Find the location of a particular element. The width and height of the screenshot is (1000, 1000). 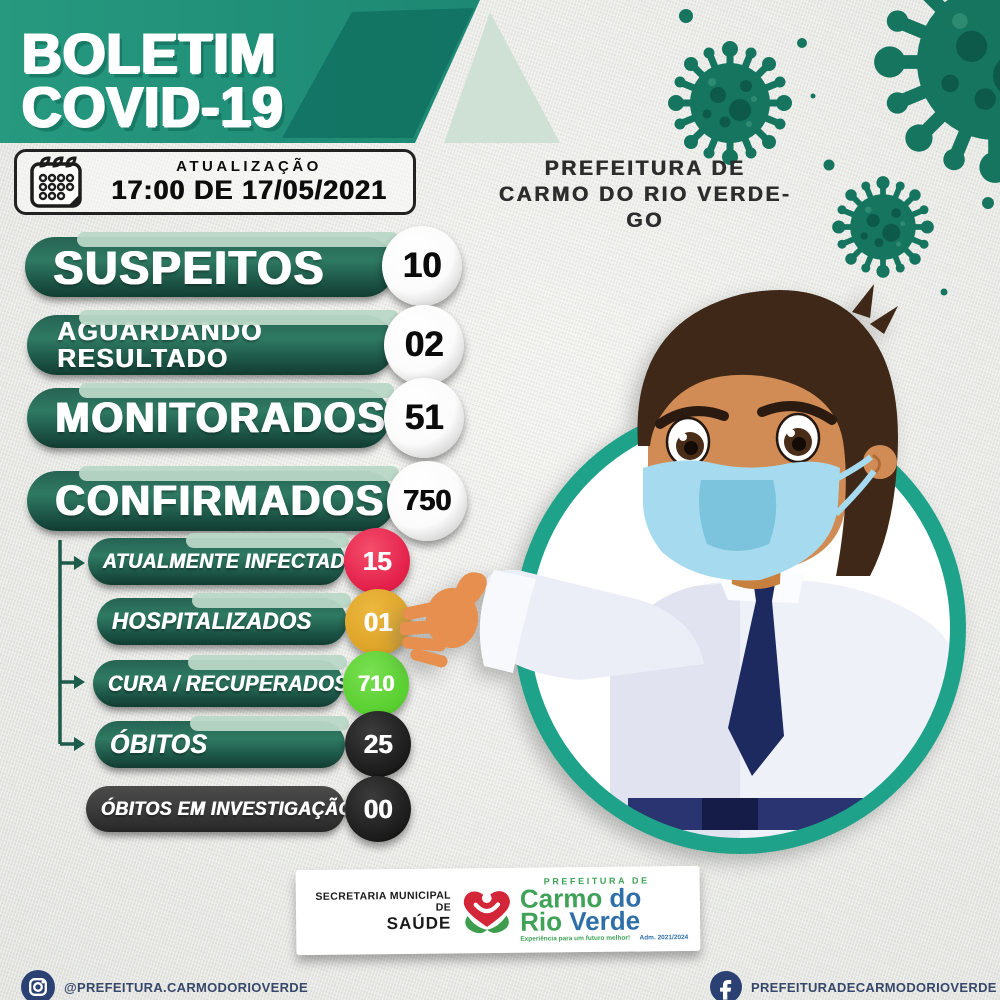

stat-pill: HOSPITALIZADOS is located at coordinates (224, 619).